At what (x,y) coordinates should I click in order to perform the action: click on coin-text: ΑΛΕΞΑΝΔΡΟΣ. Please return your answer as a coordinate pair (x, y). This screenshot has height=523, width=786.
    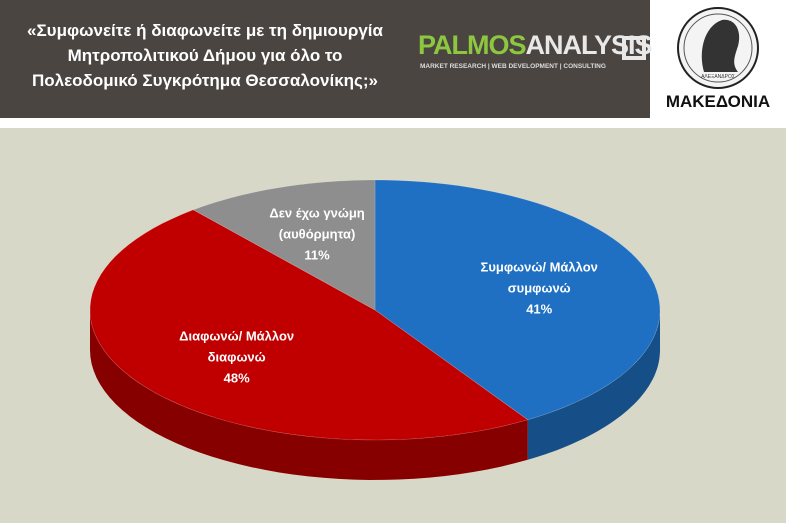
    Looking at the image, I should click on (718, 77).